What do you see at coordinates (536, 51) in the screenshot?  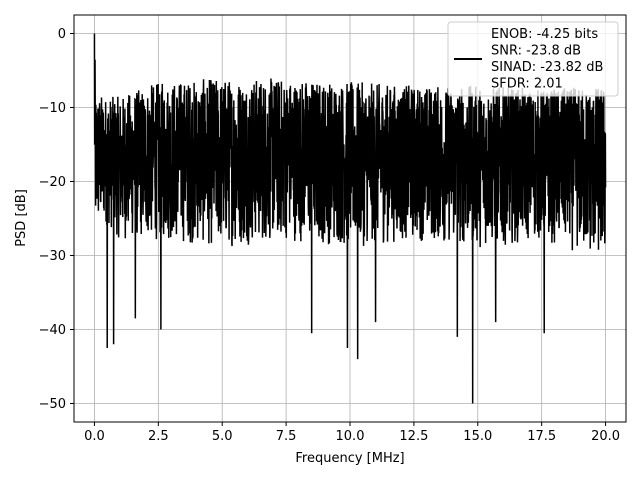 I see `legend-text-line: SNR: -23.8 dB` at bounding box center [536, 51].